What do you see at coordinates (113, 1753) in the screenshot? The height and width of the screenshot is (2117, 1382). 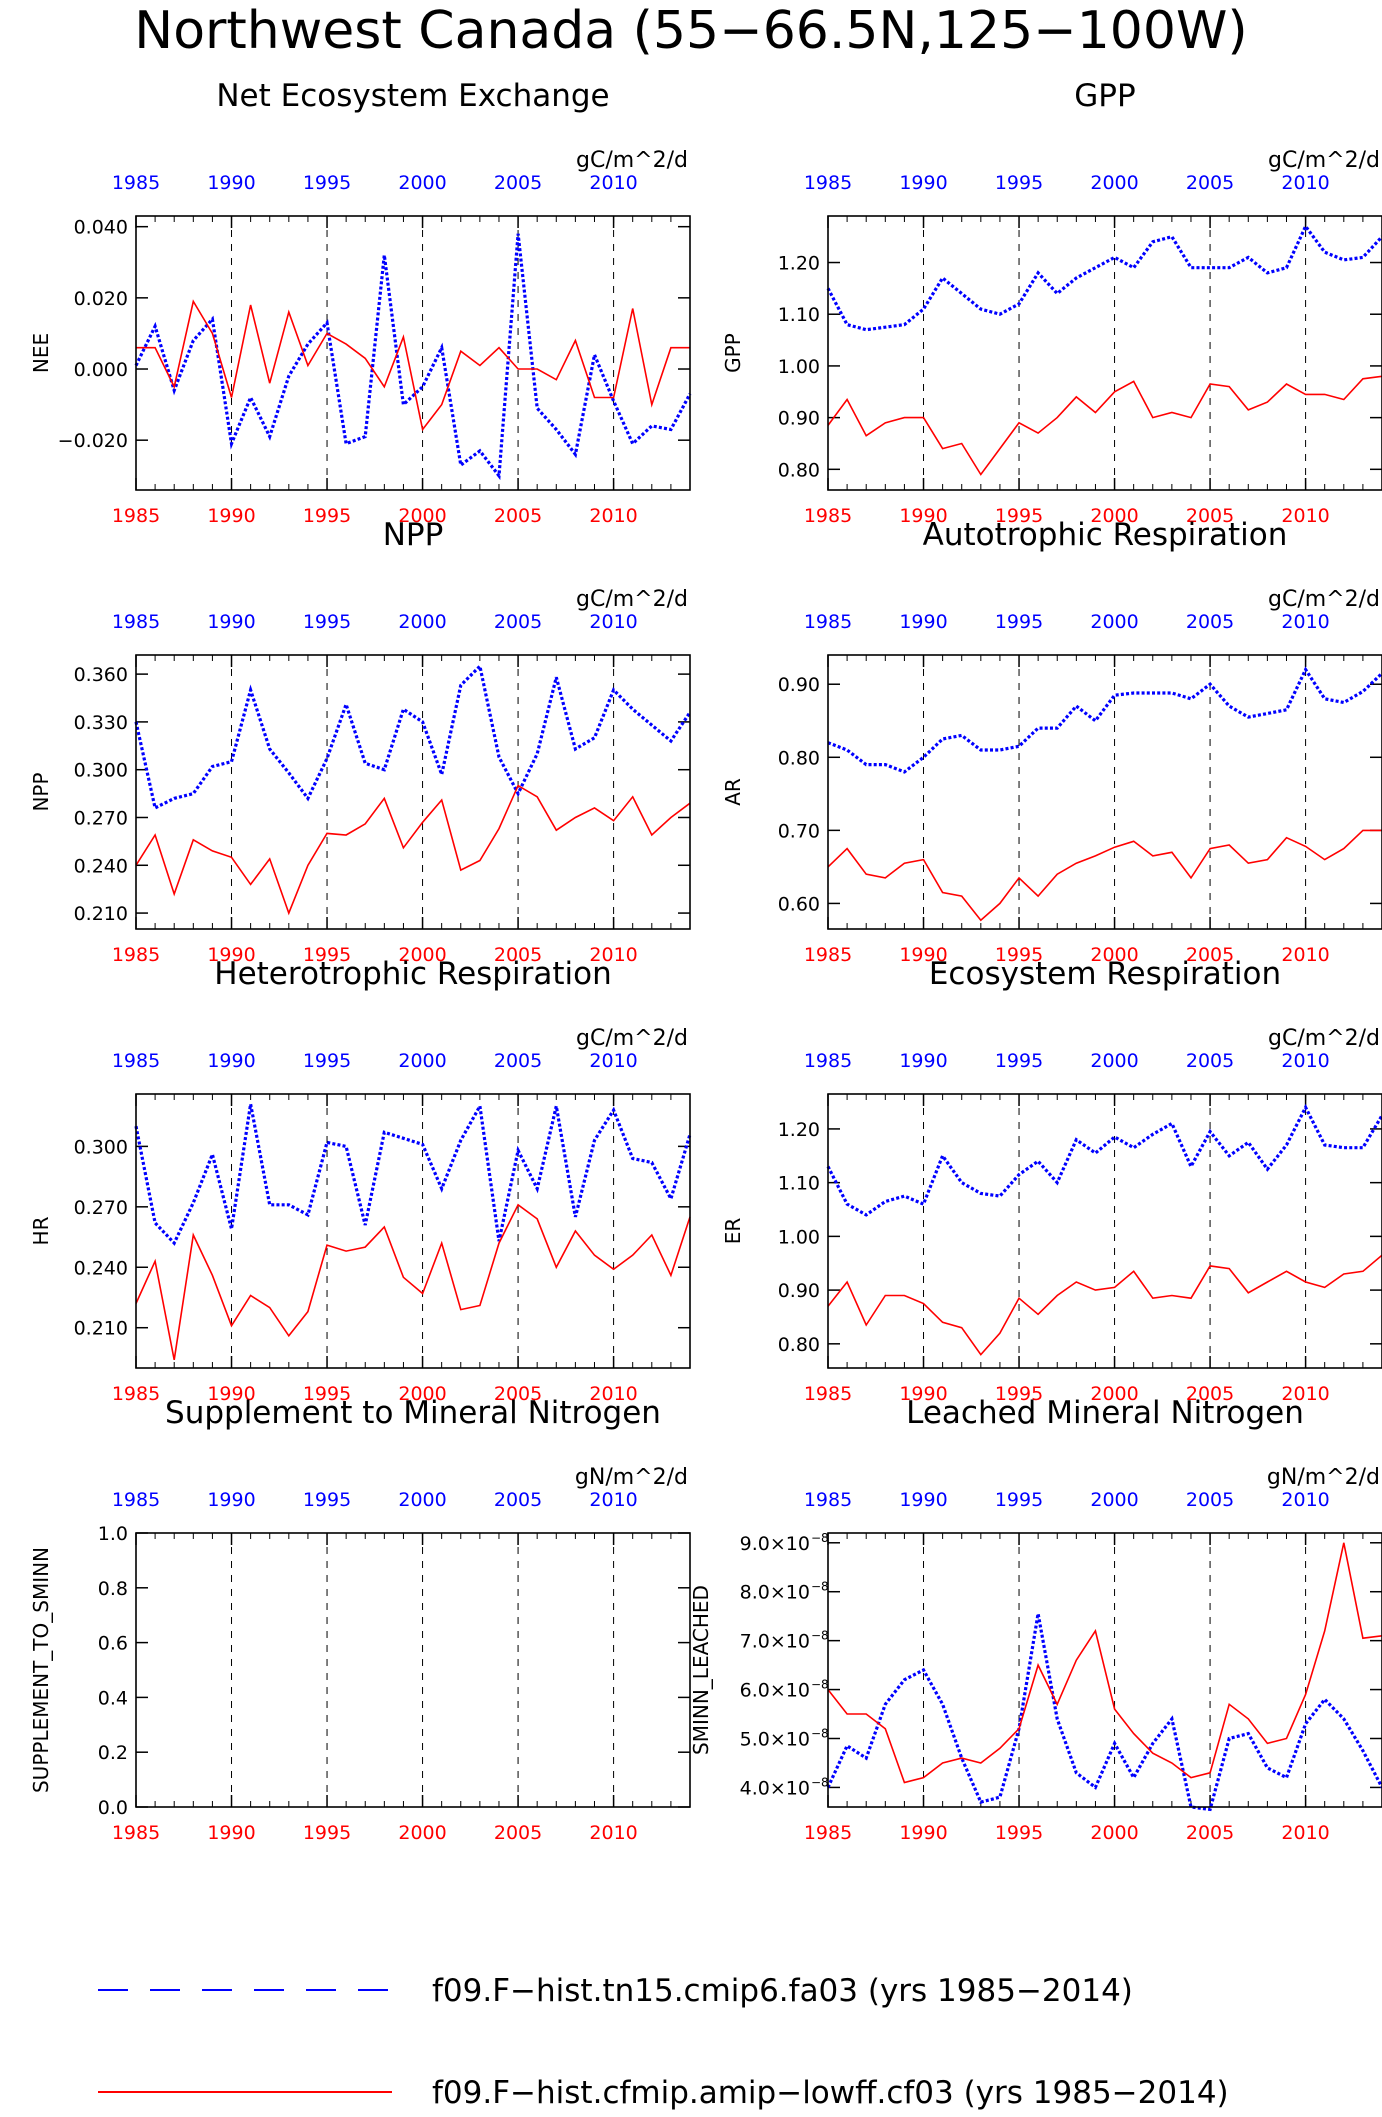 I see `y-tick-label: 0.2` at bounding box center [113, 1753].